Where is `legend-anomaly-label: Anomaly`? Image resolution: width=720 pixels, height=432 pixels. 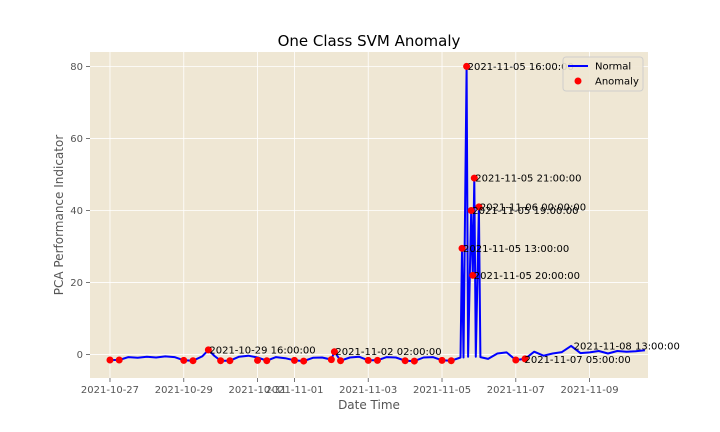
legend-anomaly-label: Anomaly is located at coordinates (617, 82).